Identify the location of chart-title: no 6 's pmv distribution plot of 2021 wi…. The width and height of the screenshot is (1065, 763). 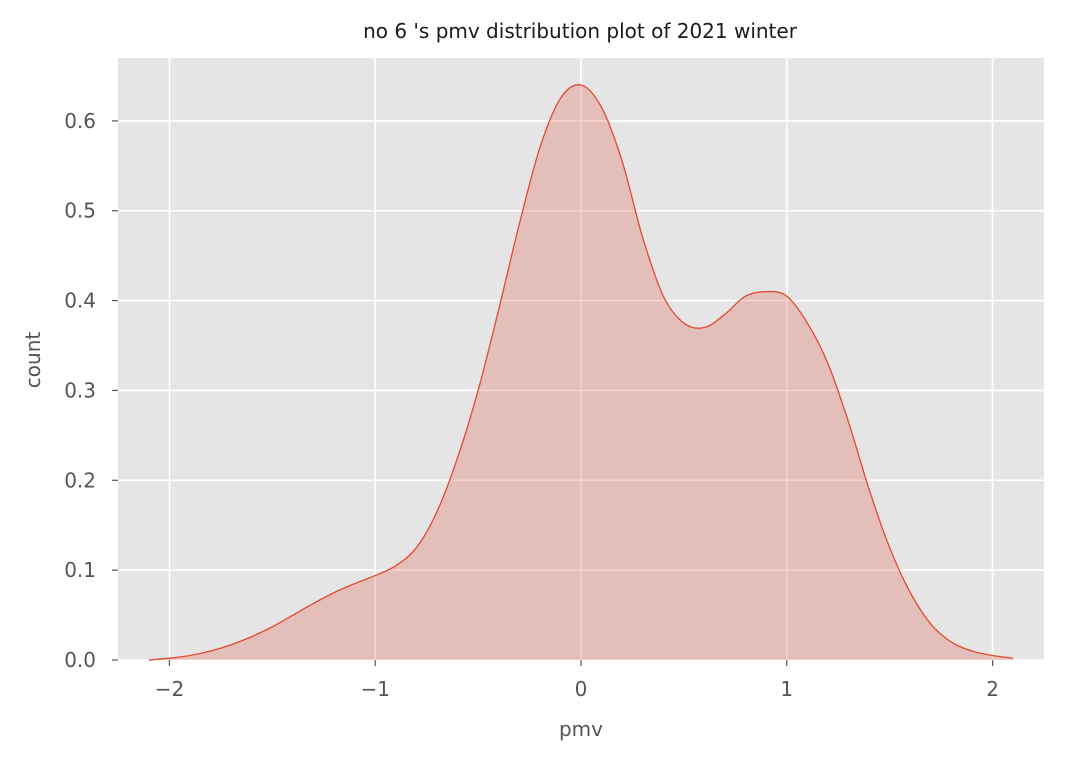
(580, 31).